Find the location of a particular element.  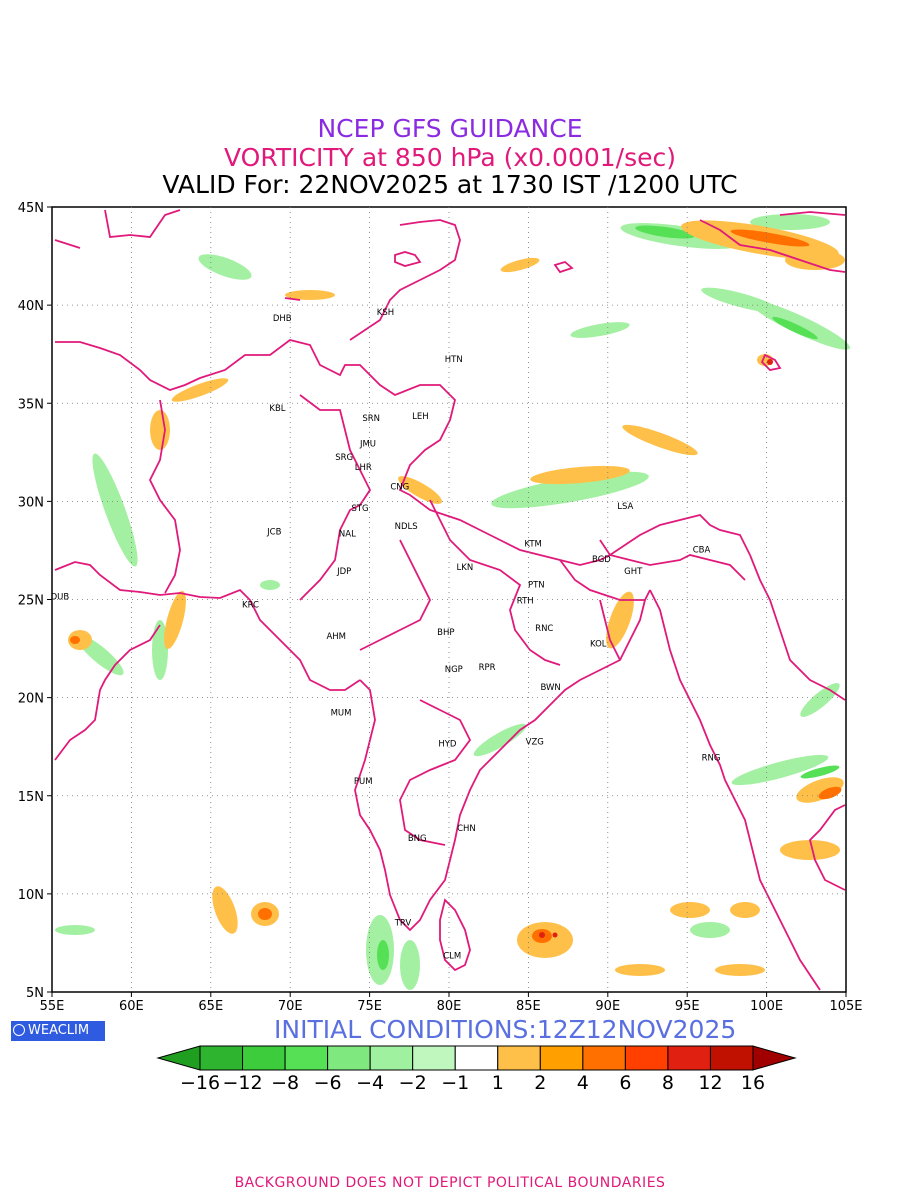

colorbar-labels: −16 −12 −8 −6 −4 −2 −1 1 2 4 6 8 12 16 is located at coordinates (472, 1083).